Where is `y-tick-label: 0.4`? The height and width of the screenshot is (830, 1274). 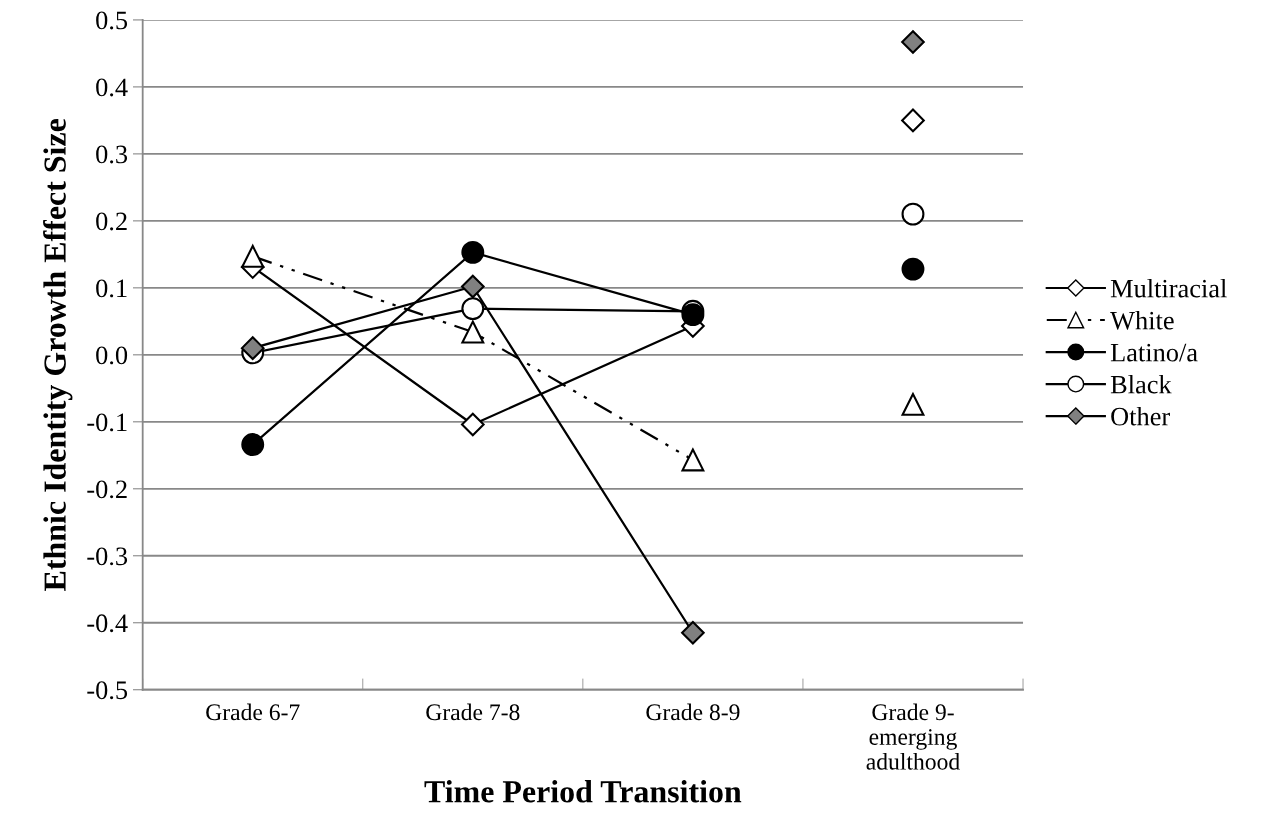
y-tick-label: 0.4 is located at coordinates (112, 87).